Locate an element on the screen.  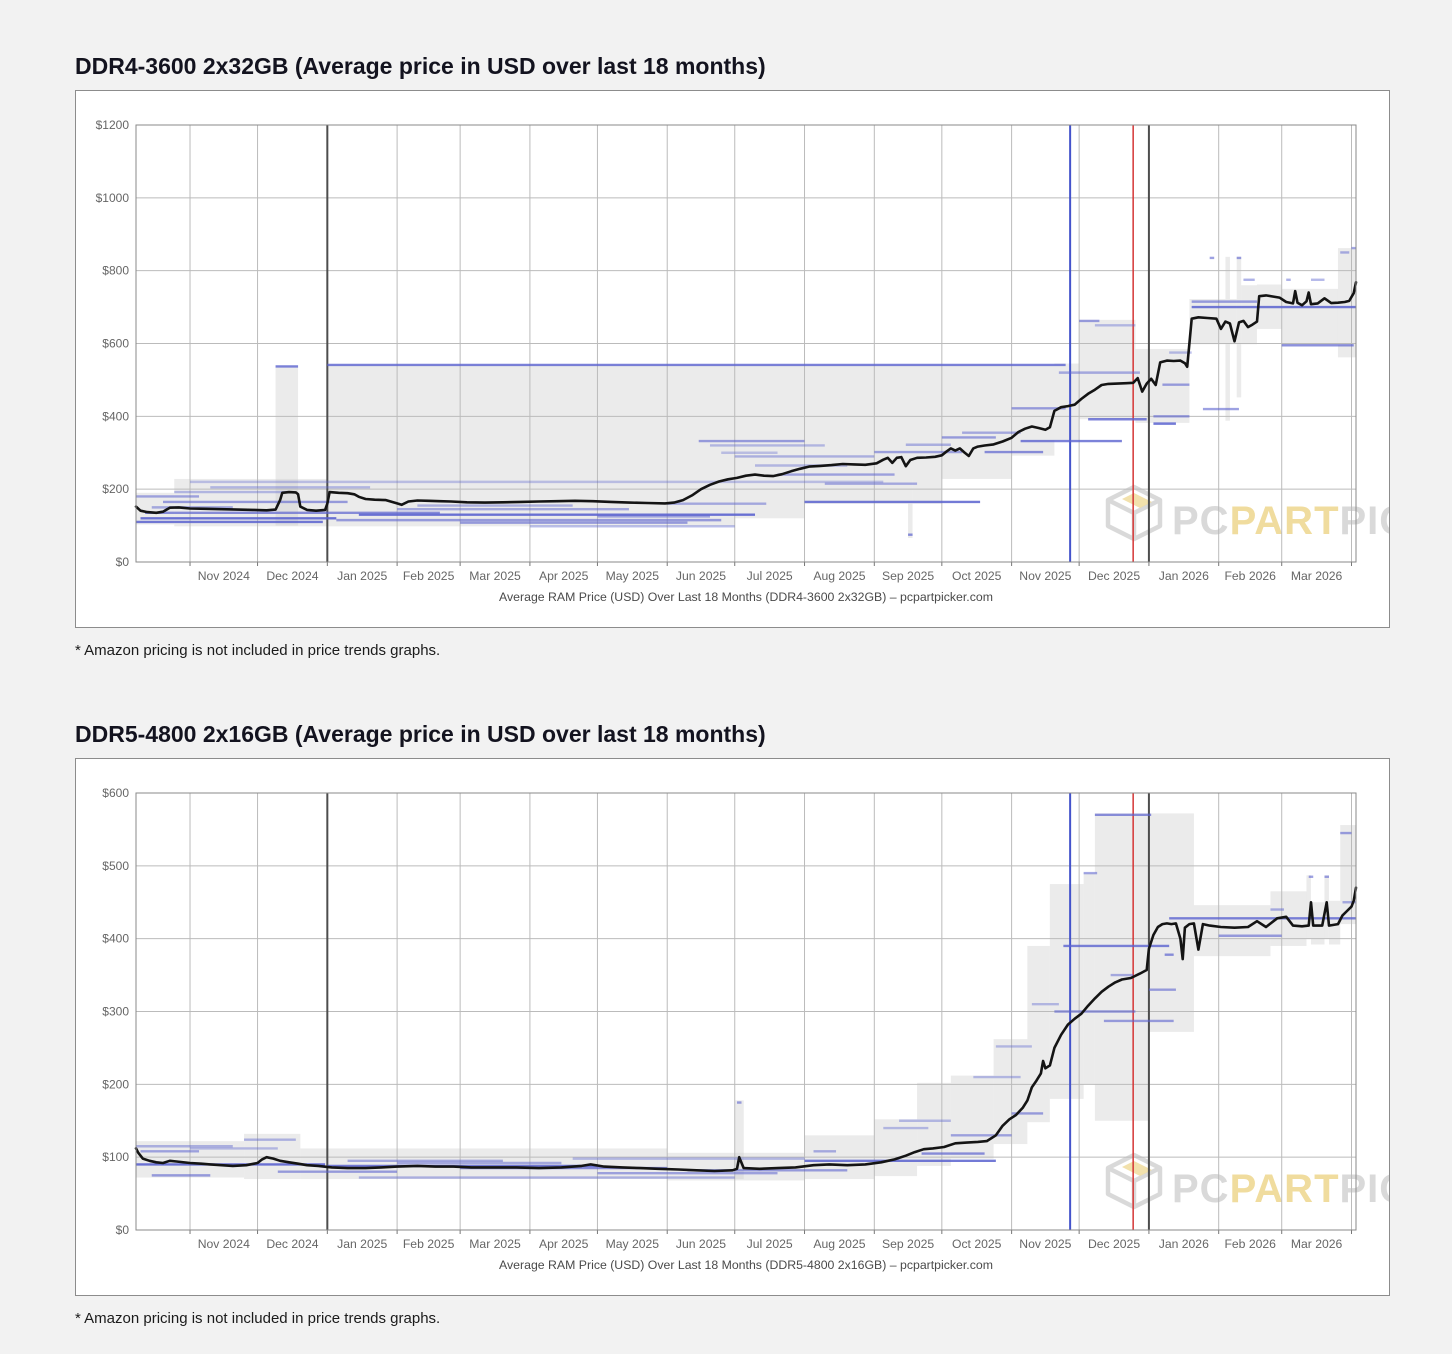
svg-text: $1200 is located at coordinates (113, 125).